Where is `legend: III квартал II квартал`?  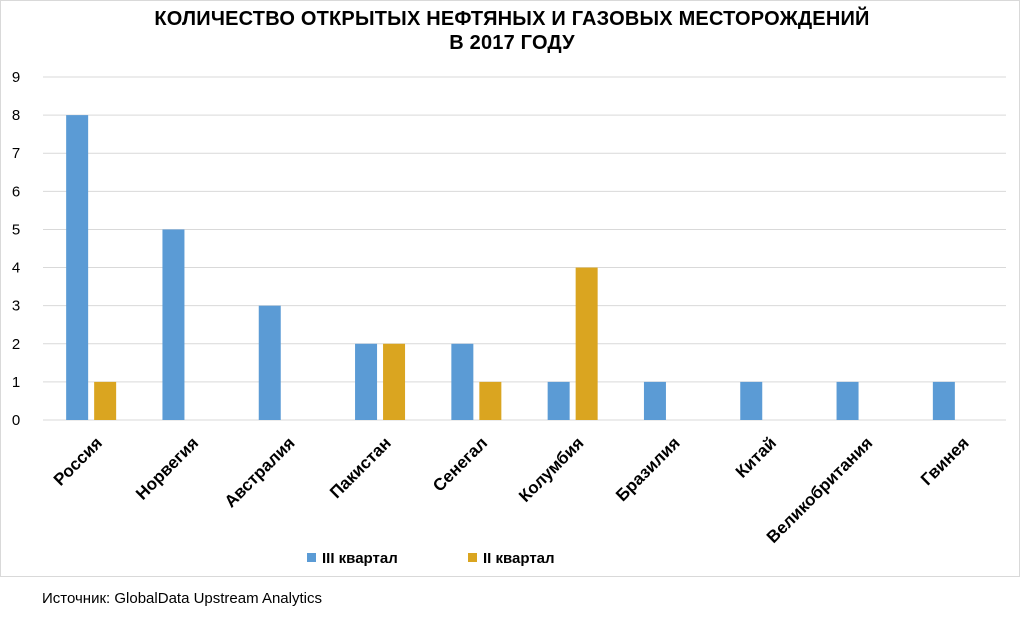 legend: III квартал II квартал is located at coordinates (431, 558).